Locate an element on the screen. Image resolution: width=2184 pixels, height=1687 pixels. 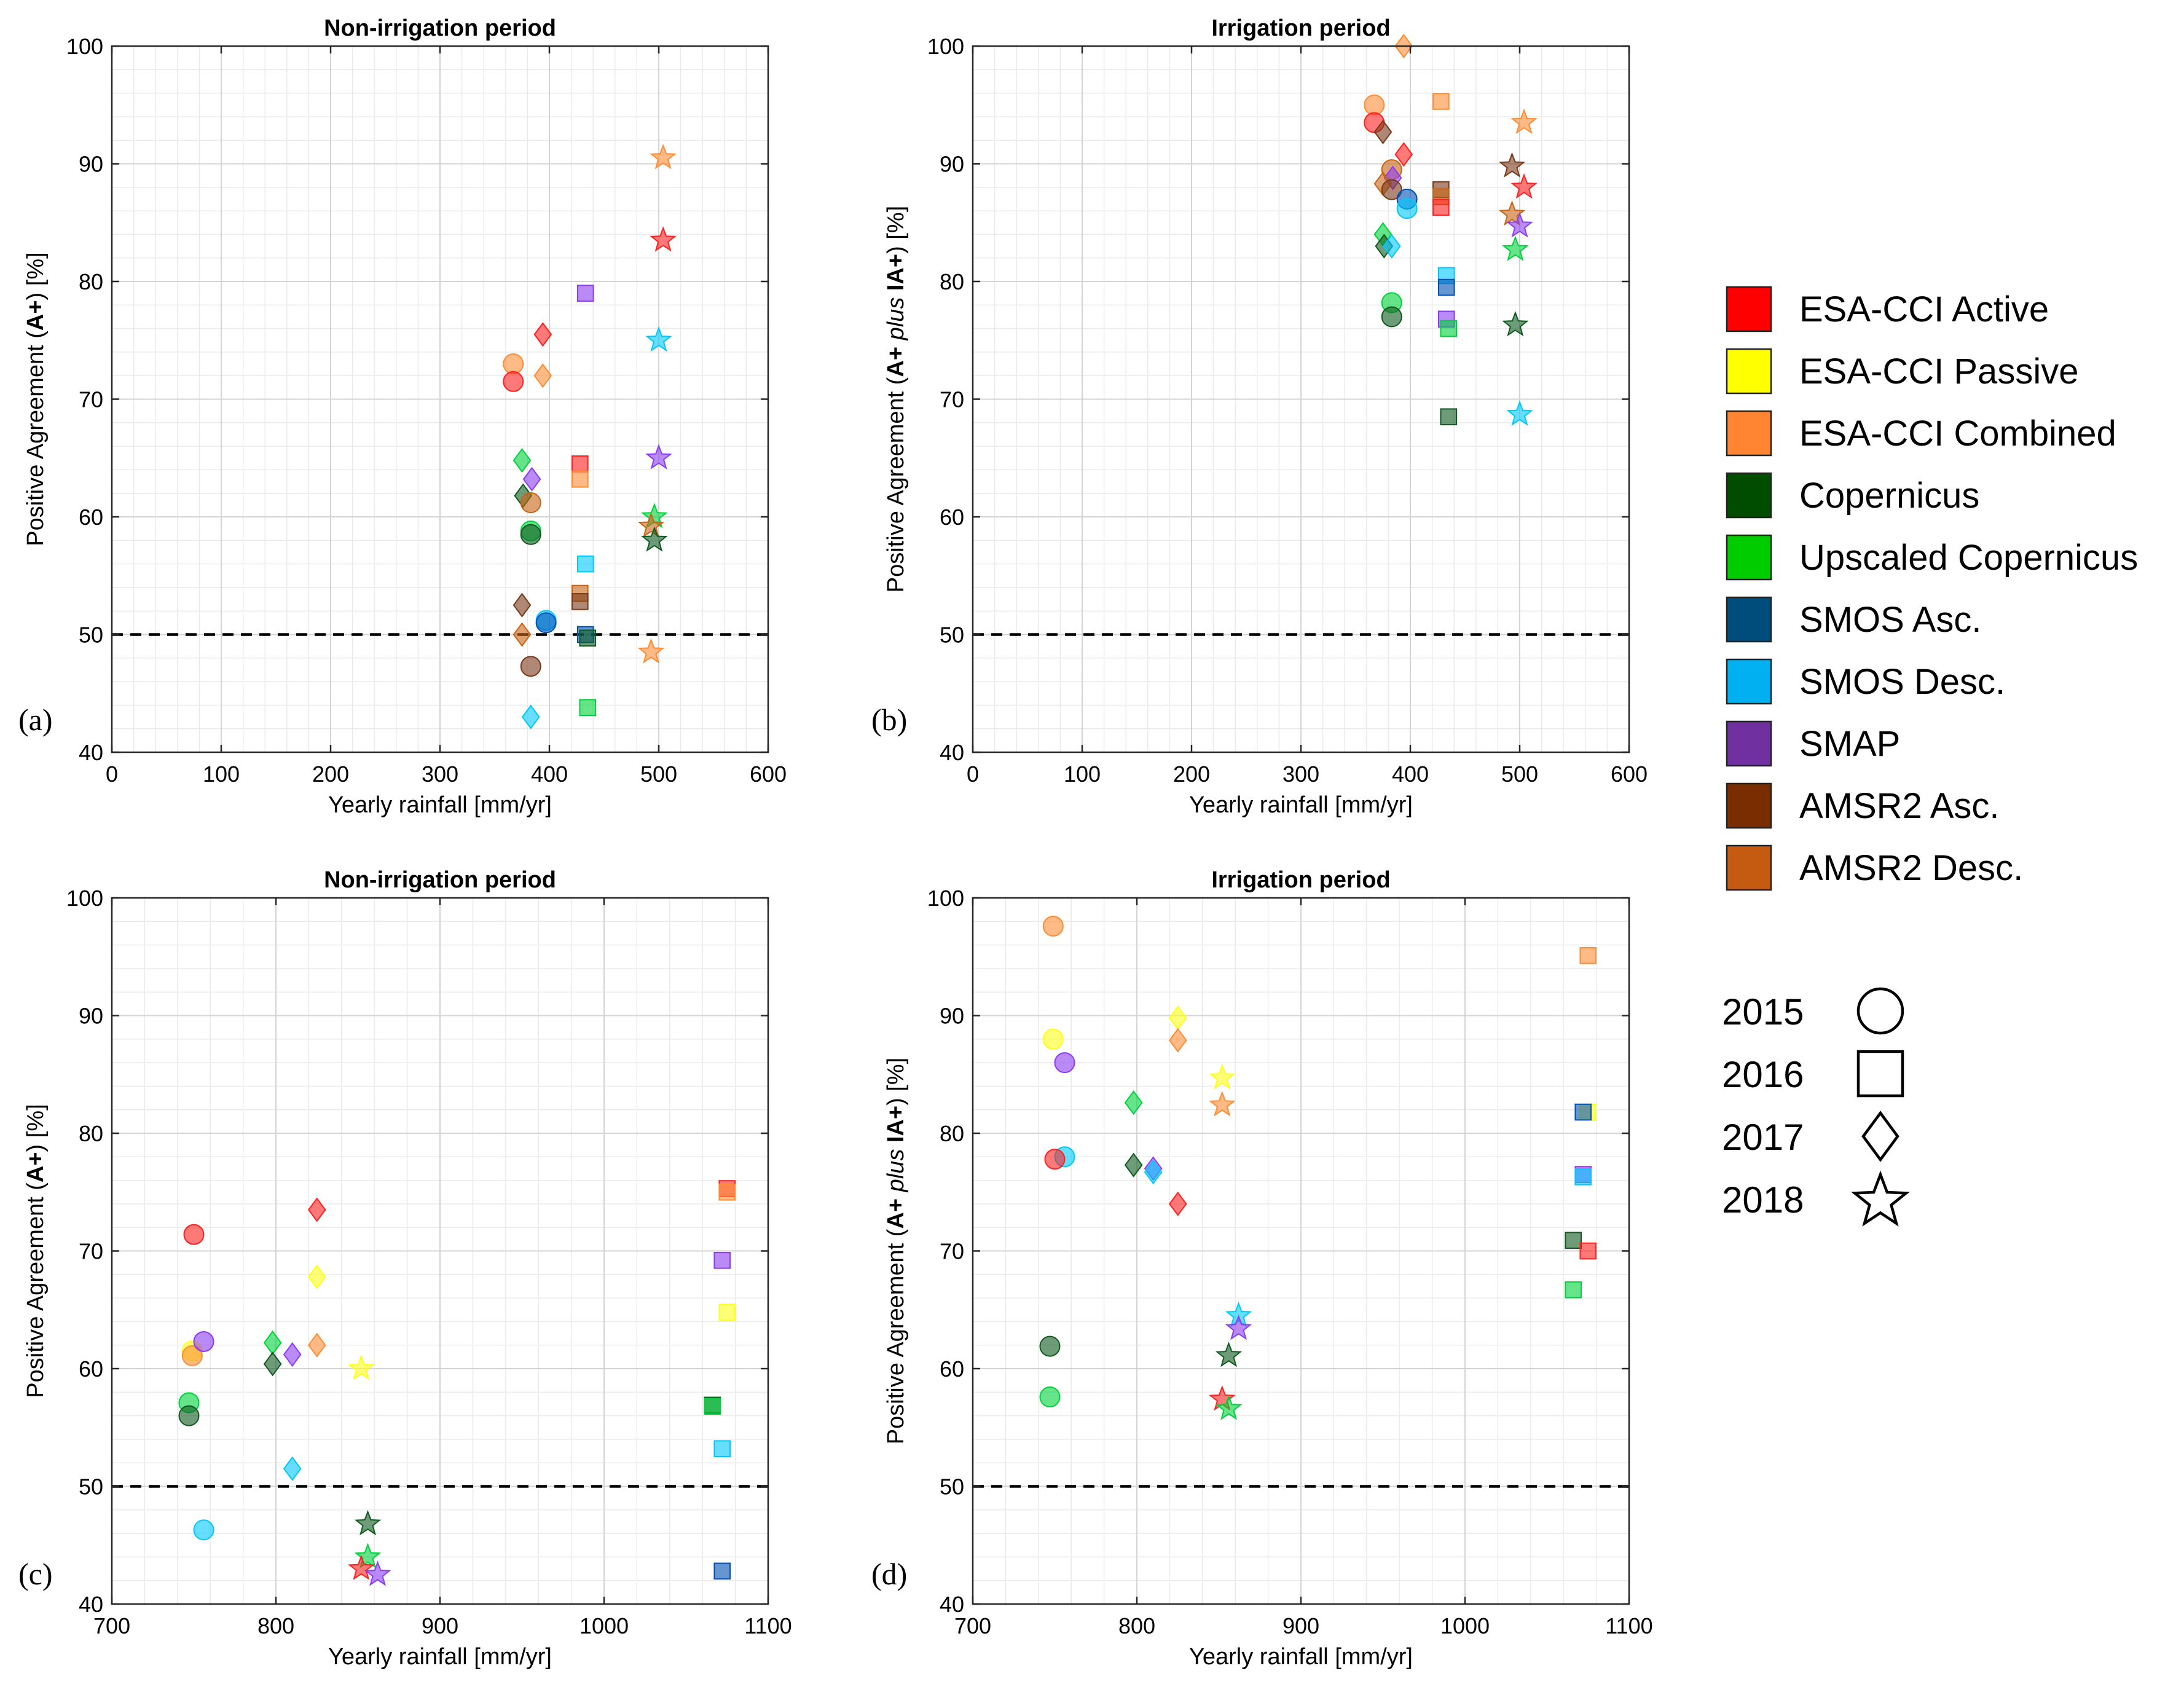
point-esa-cci-passive-2017 is located at coordinates (316, 1276).